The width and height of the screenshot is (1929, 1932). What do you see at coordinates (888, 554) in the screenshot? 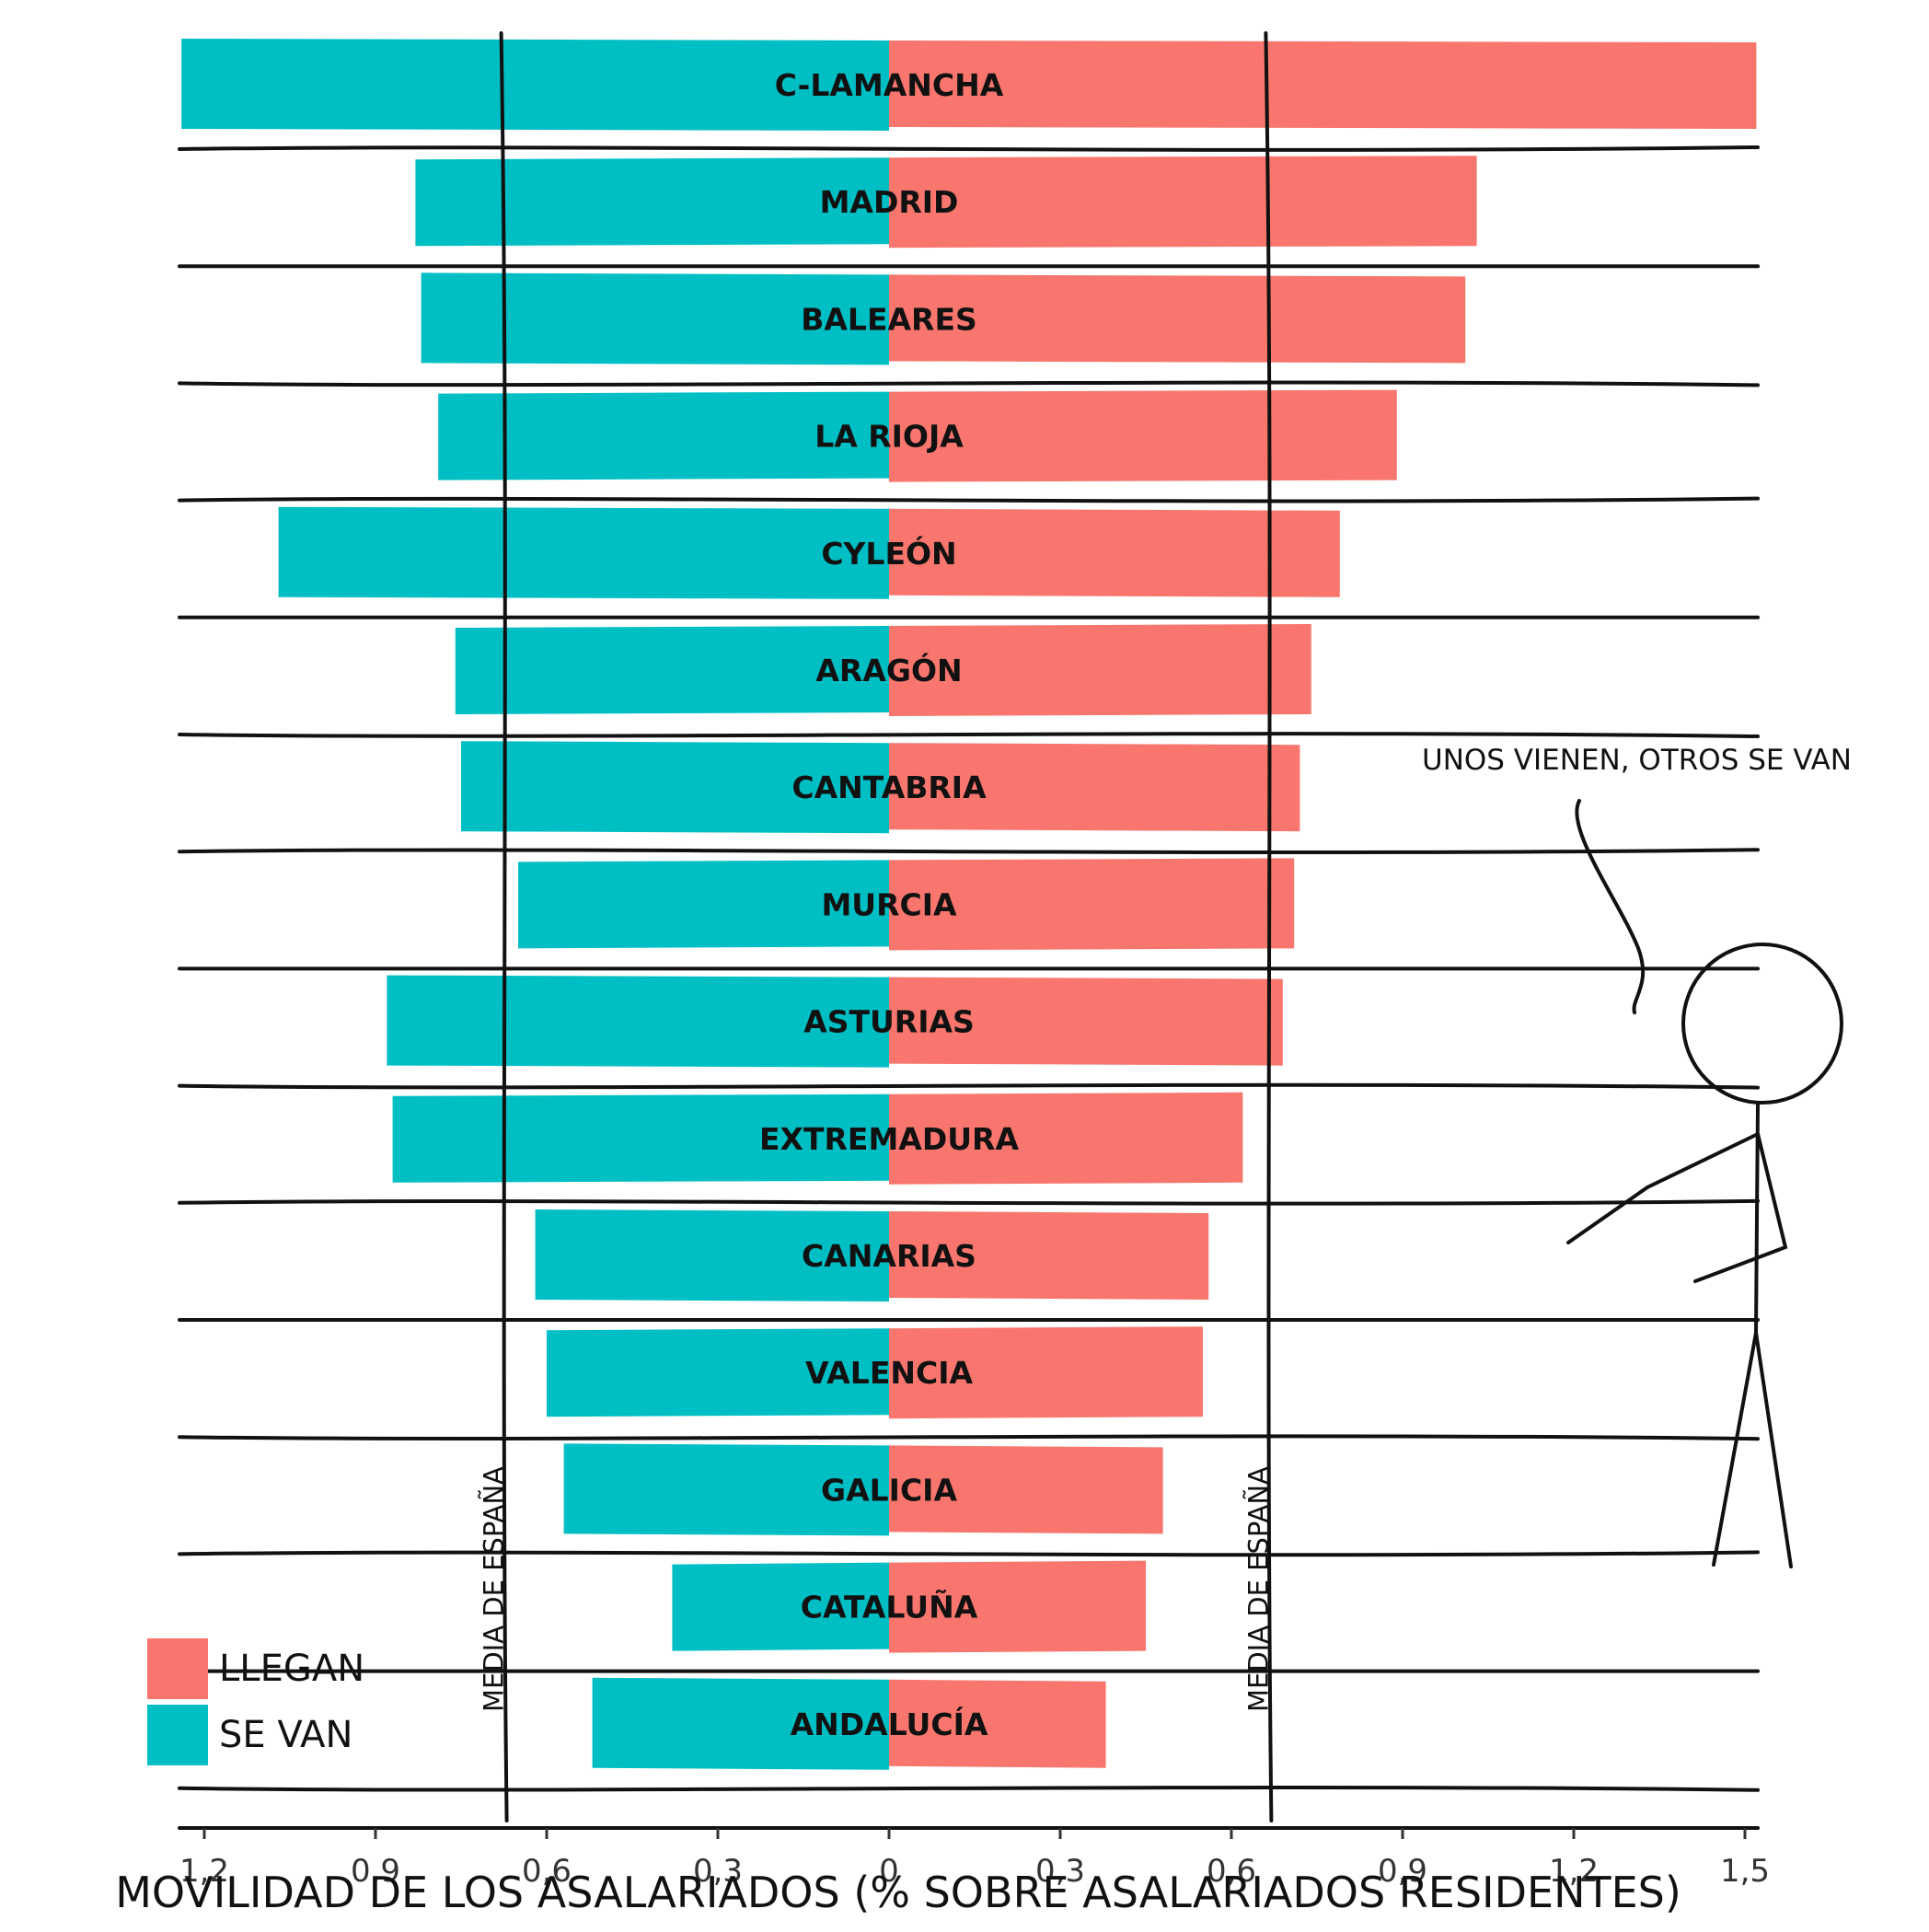
I see `category-label-cyleon: CYLEÓN` at bounding box center [888, 554].